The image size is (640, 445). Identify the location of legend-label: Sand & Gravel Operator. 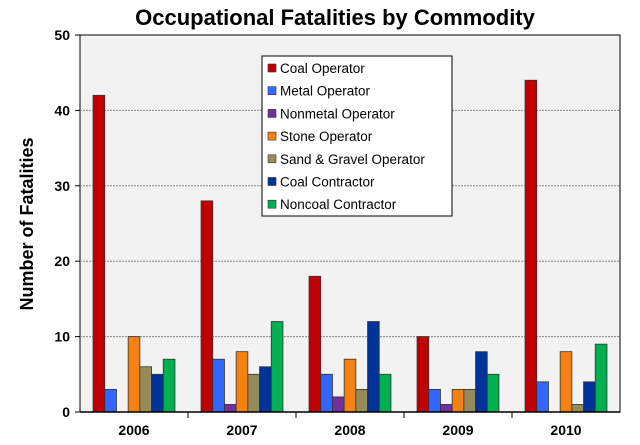
(352, 159).